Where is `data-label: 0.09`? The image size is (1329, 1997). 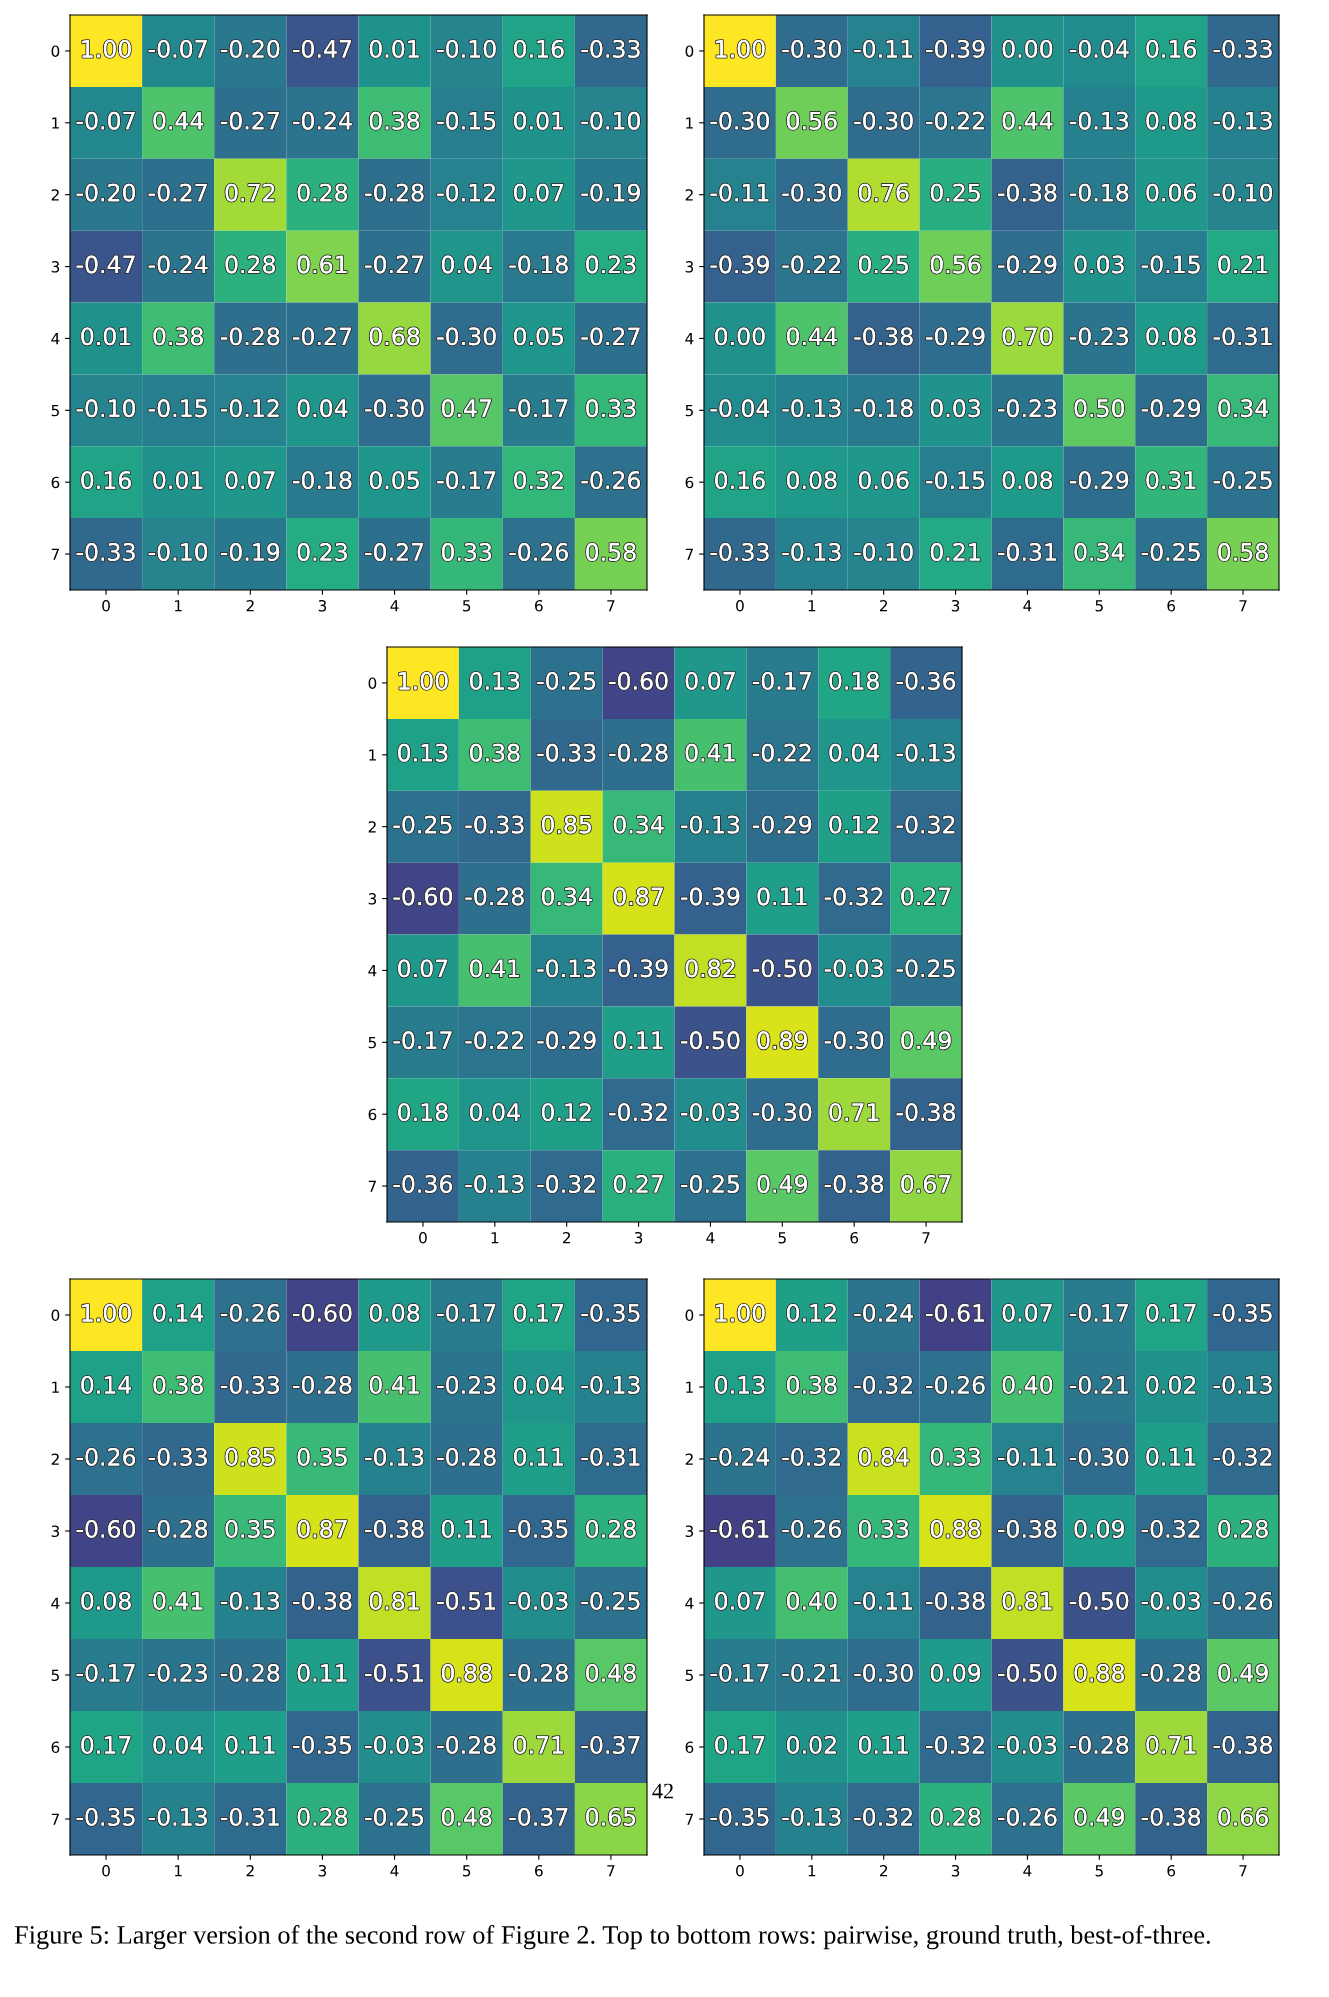 data-label: 0.09 is located at coordinates (1099, 1528).